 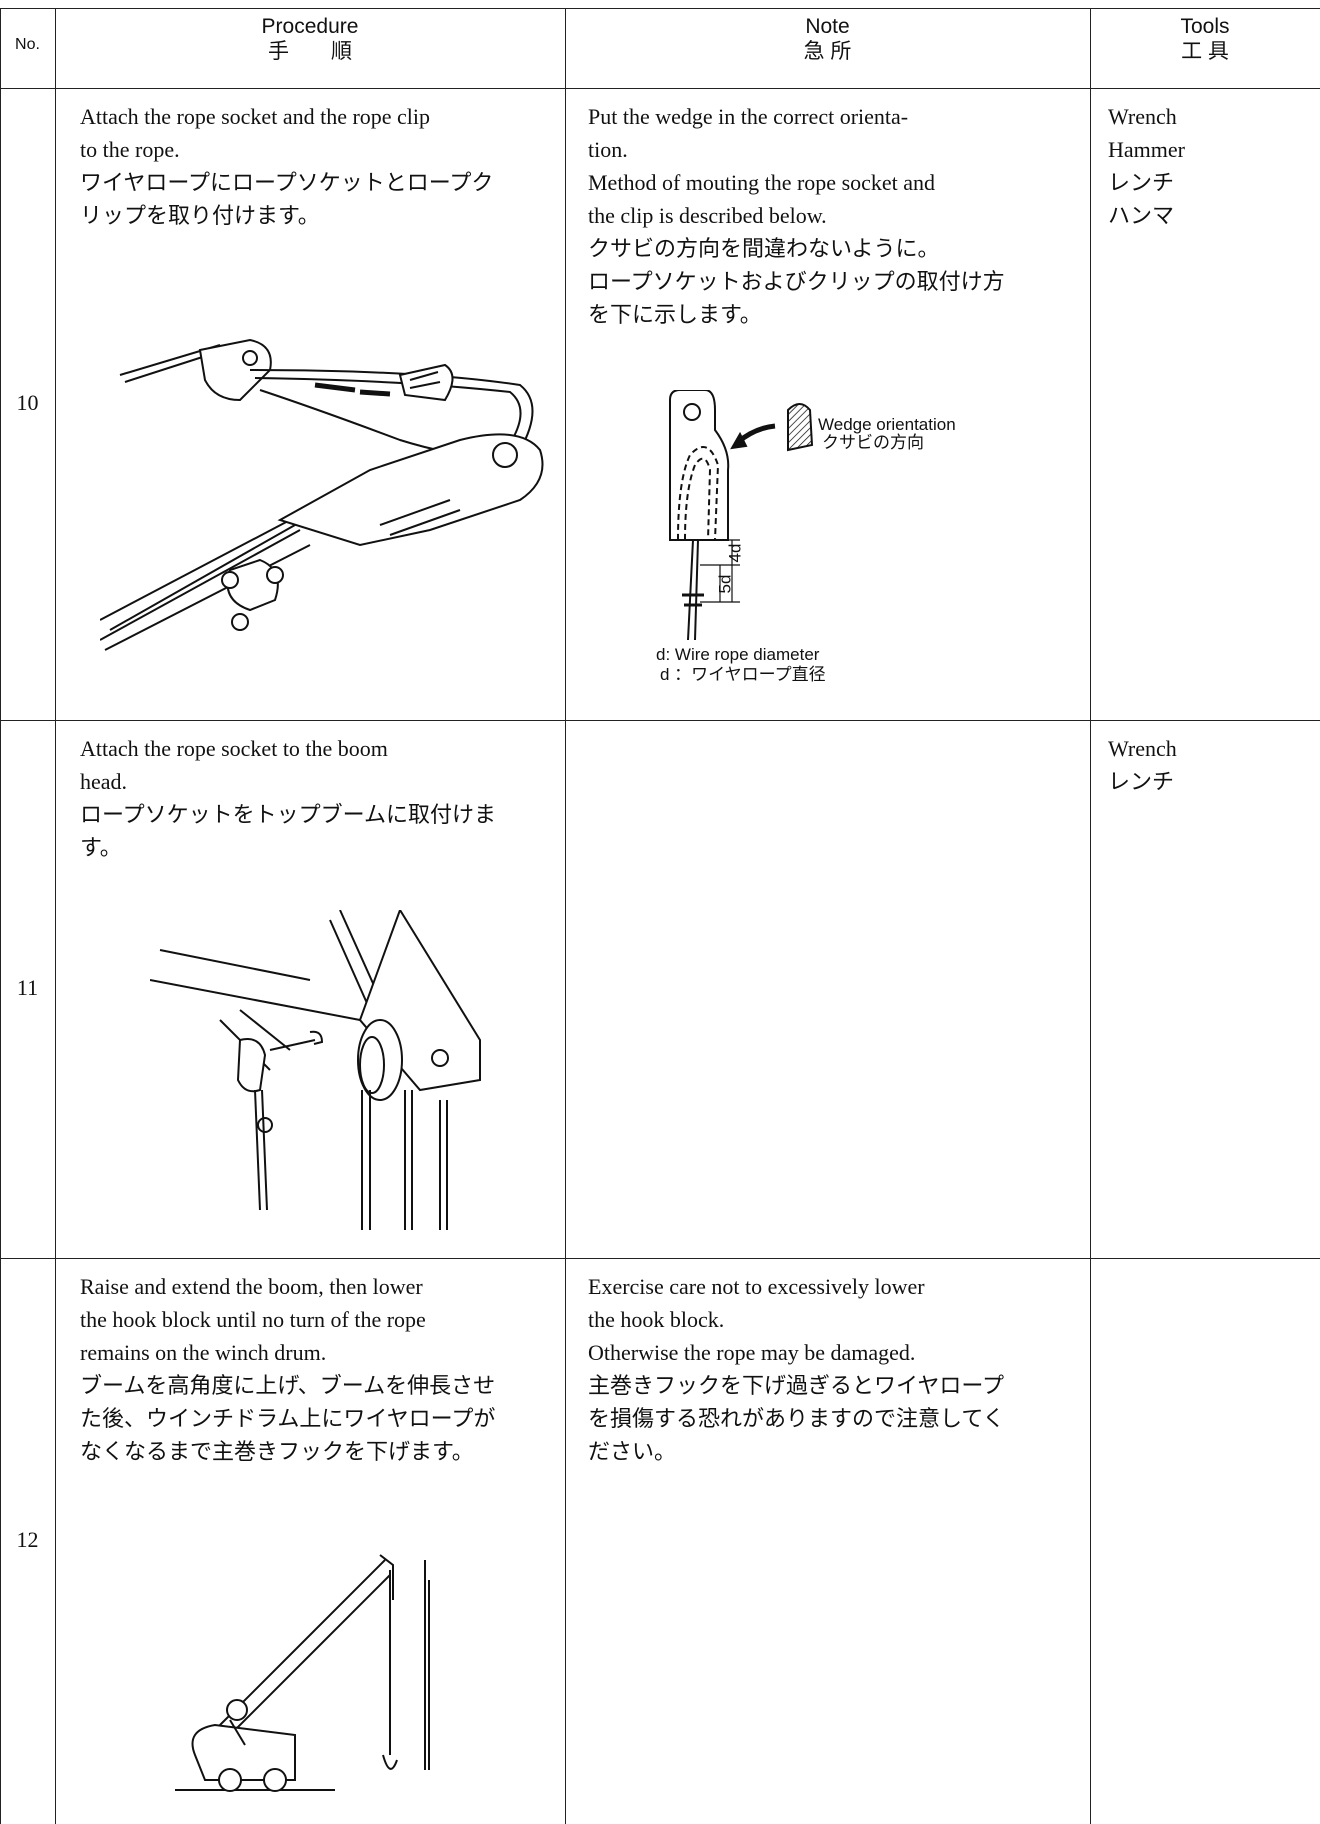 I want to click on note-line: を損傷する恐れがありますので注意してく, so click(x=796, y=1418).